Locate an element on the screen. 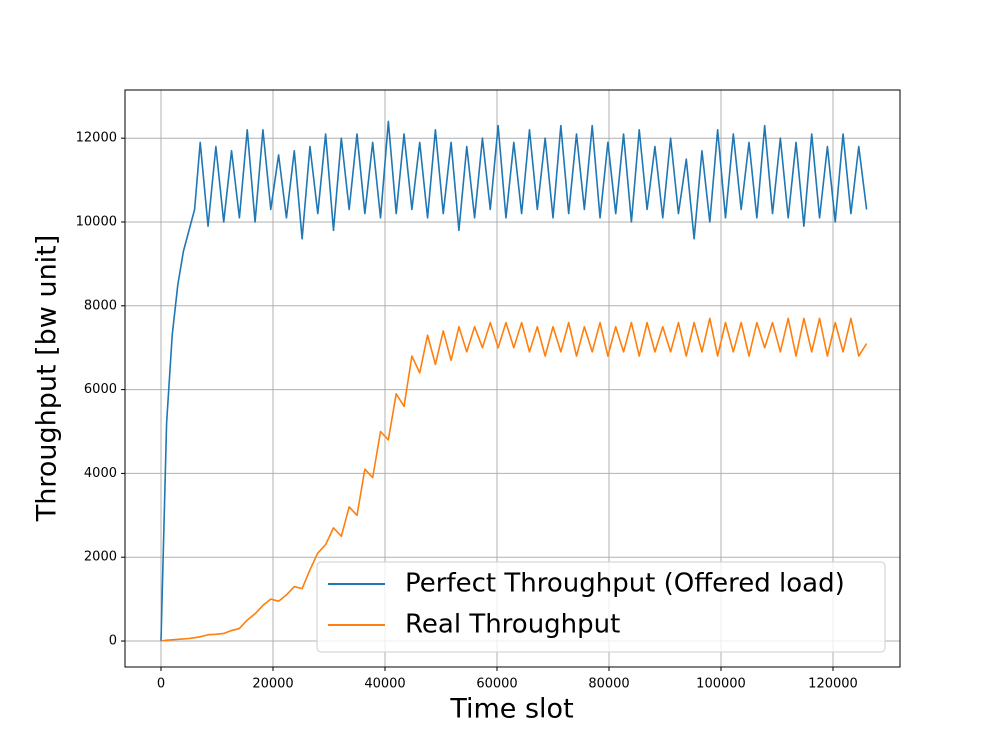  legend-box is located at coordinates (601, 607).